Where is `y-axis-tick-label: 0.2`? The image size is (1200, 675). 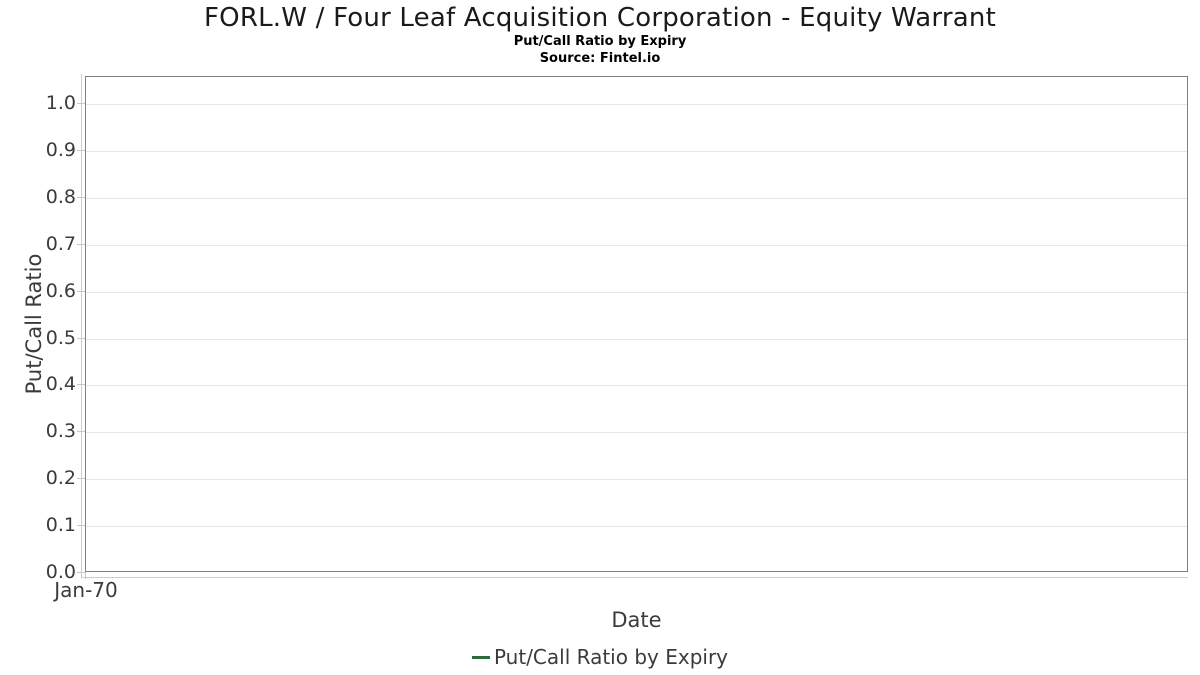 y-axis-tick-label: 0.2 is located at coordinates (60, 478).